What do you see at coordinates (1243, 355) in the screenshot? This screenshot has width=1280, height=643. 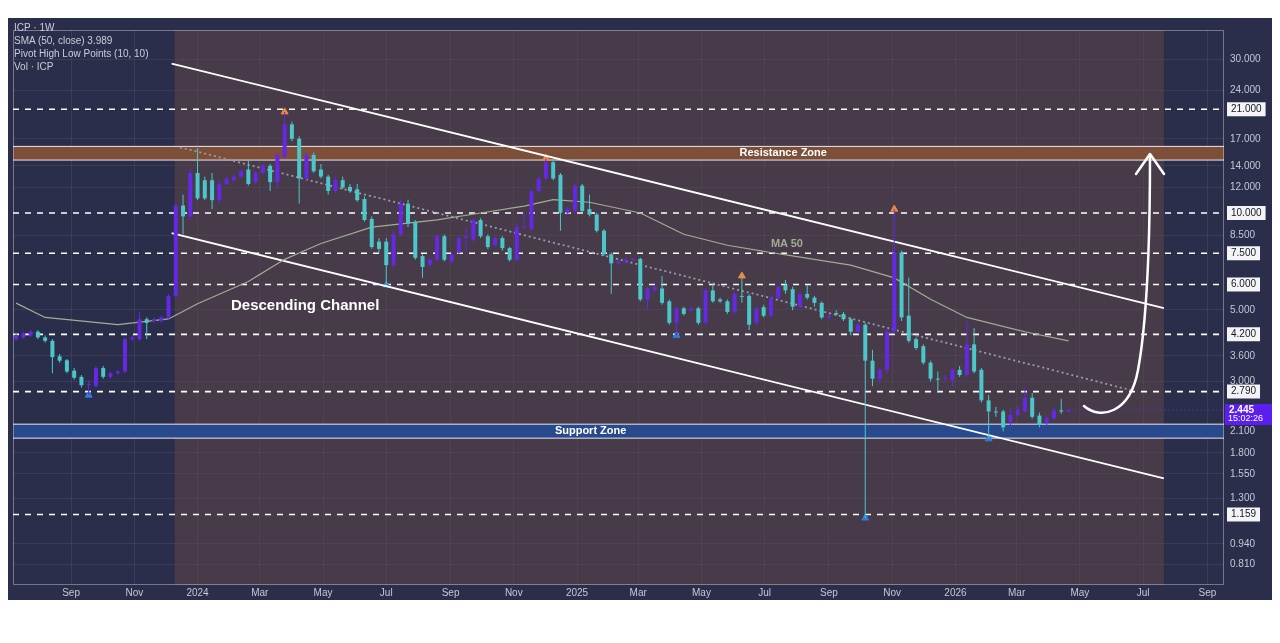 I see `y-tick-label: 3.600` at bounding box center [1243, 355].